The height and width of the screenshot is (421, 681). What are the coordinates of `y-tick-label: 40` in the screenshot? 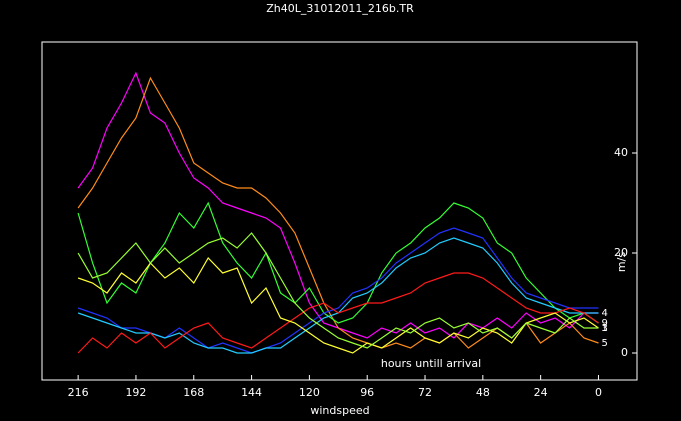 It's located at (621, 152).